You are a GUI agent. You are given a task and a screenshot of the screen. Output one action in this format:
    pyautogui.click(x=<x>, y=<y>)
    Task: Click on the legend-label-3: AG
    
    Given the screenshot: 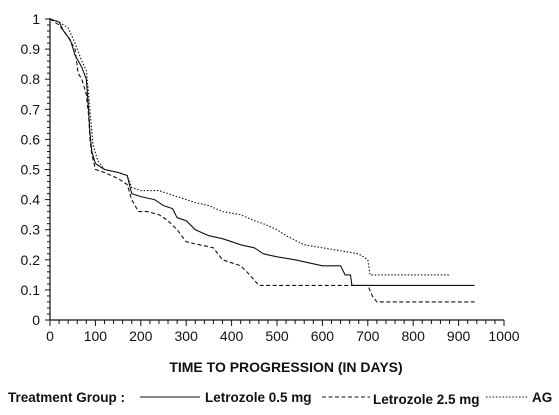 What is the action you would take?
    pyautogui.click(x=542, y=397)
    